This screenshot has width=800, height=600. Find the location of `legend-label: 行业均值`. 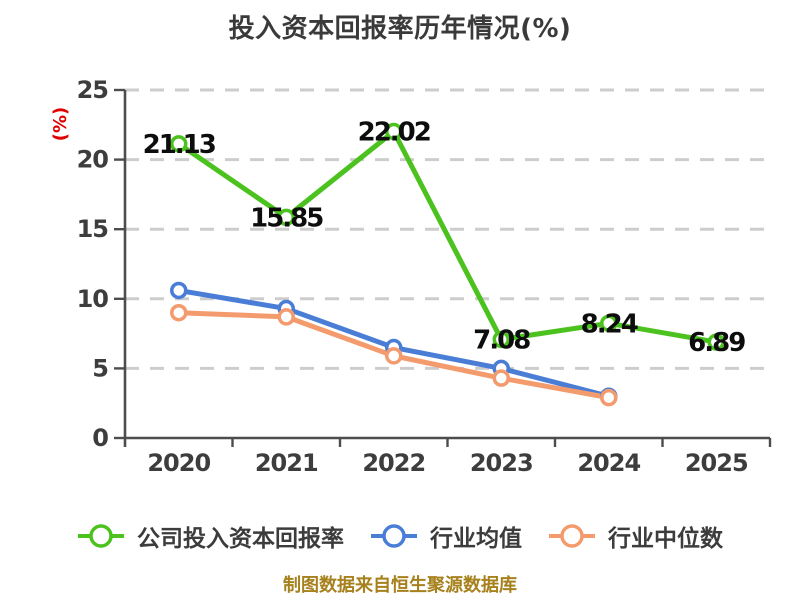

legend-label: 行业均值 is located at coordinates (476, 539).